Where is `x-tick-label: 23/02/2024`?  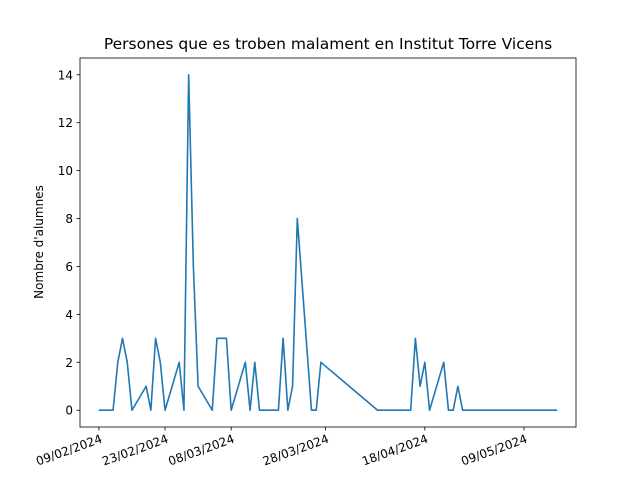 x-tick-label: 23/02/2024 is located at coordinates (135, 450).